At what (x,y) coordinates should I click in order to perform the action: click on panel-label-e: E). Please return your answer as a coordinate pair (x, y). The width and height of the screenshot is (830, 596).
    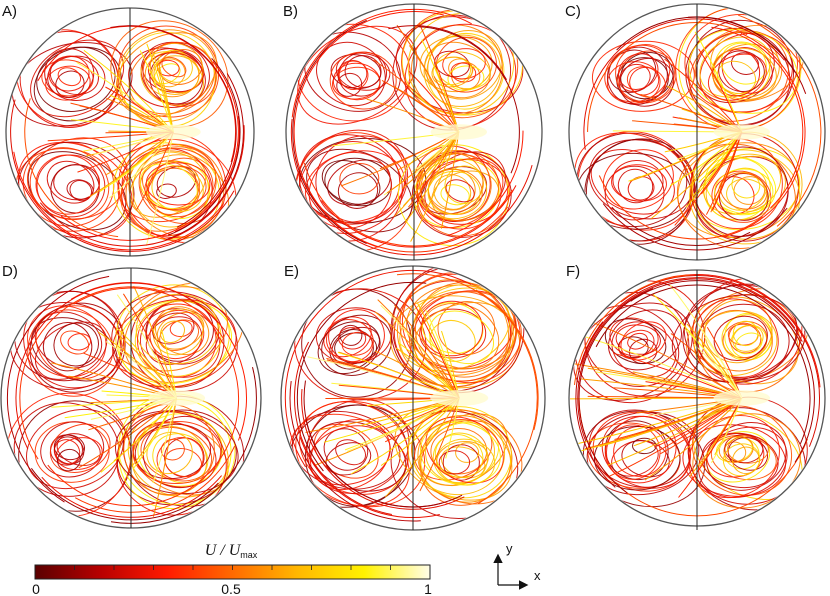
    Looking at the image, I should click on (291, 271).